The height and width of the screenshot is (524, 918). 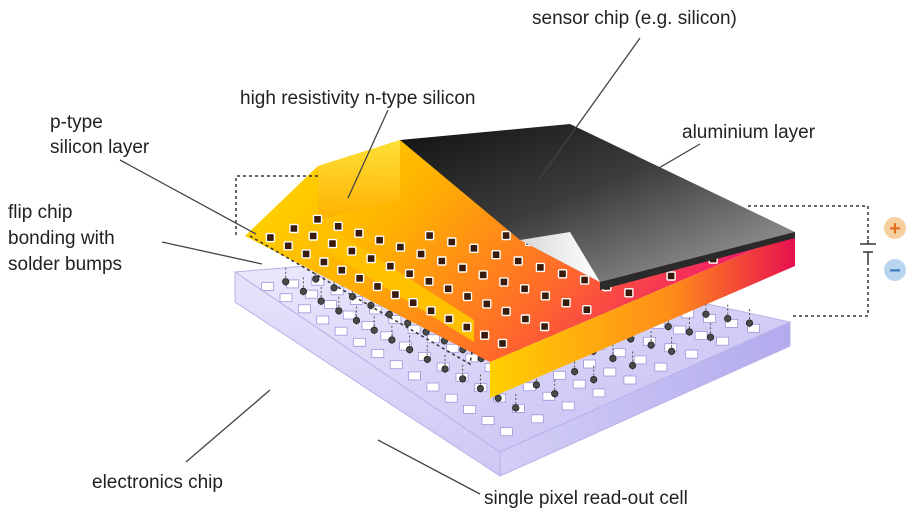 I want to click on electronics-chip-front-face, so click(x=645, y=399).